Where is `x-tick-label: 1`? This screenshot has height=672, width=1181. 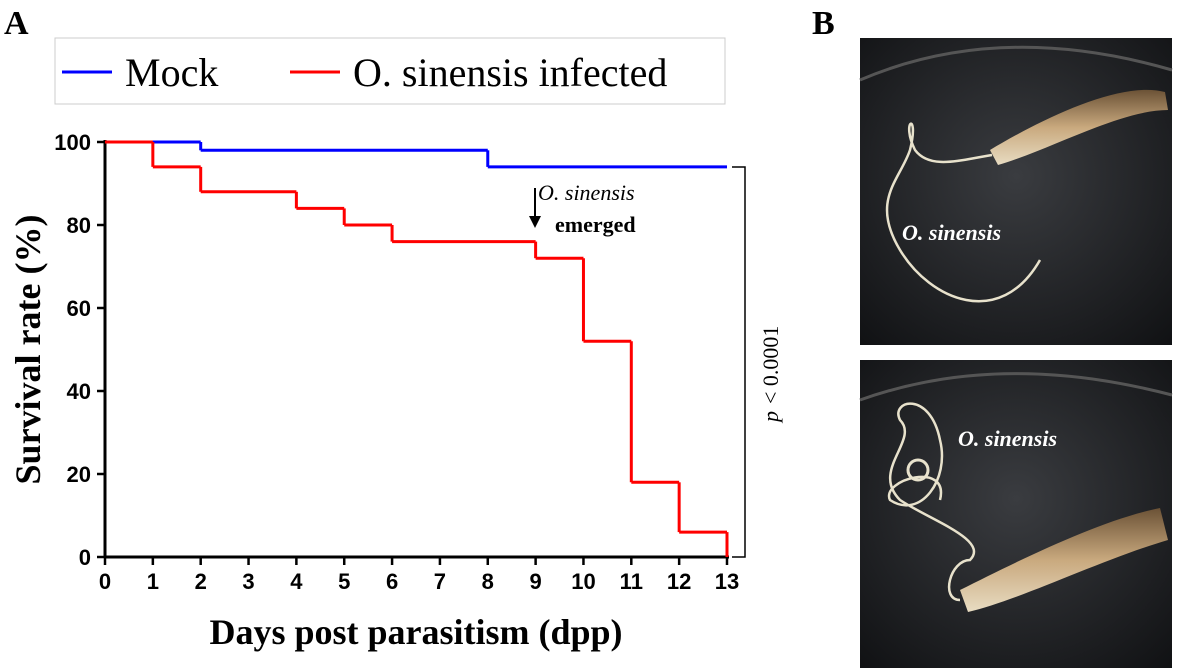 x-tick-label: 1 is located at coordinates (153, 581).